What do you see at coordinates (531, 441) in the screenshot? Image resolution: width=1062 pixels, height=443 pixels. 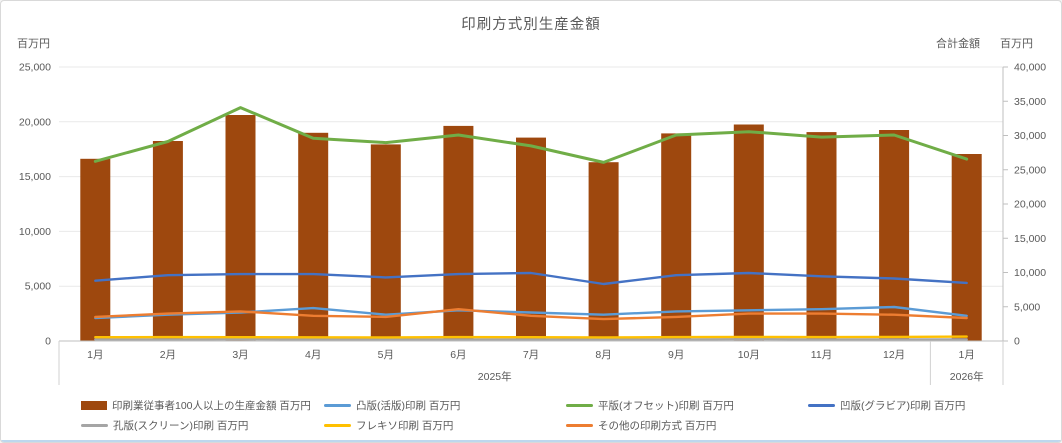 I see `bottom-edge-line` at bounding box center [531, 441].